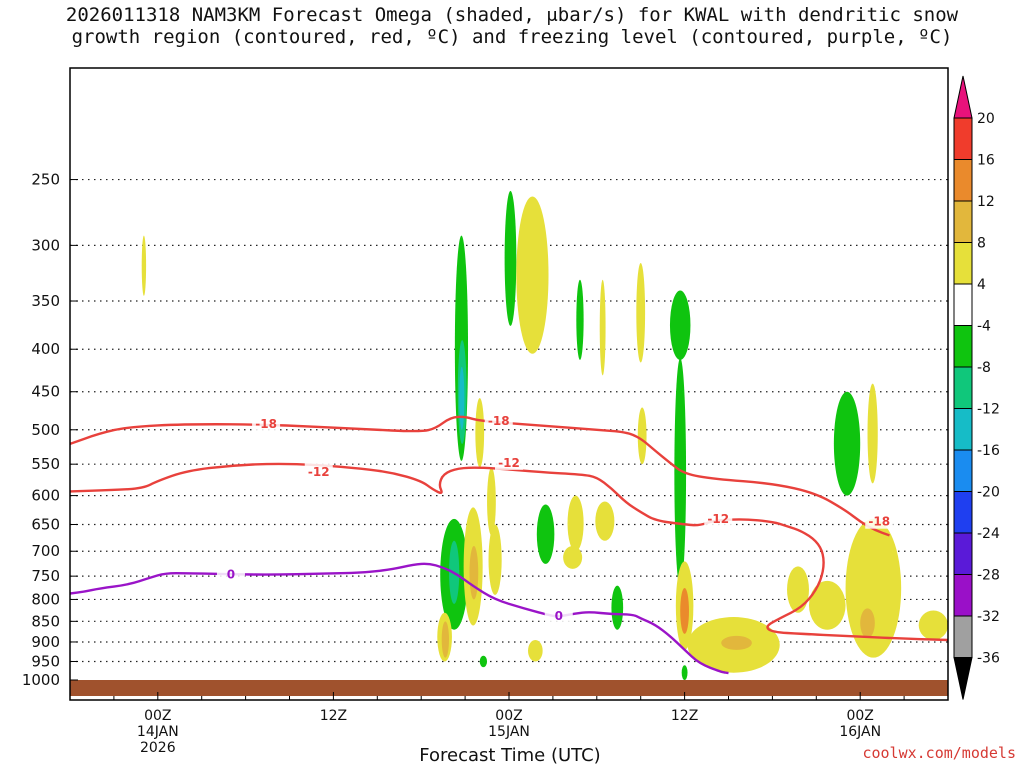  What do you see at coordinates (988, 451) in the screenshot?
I see `colorbar-label-8: -16` at bounding box center [988, 451].